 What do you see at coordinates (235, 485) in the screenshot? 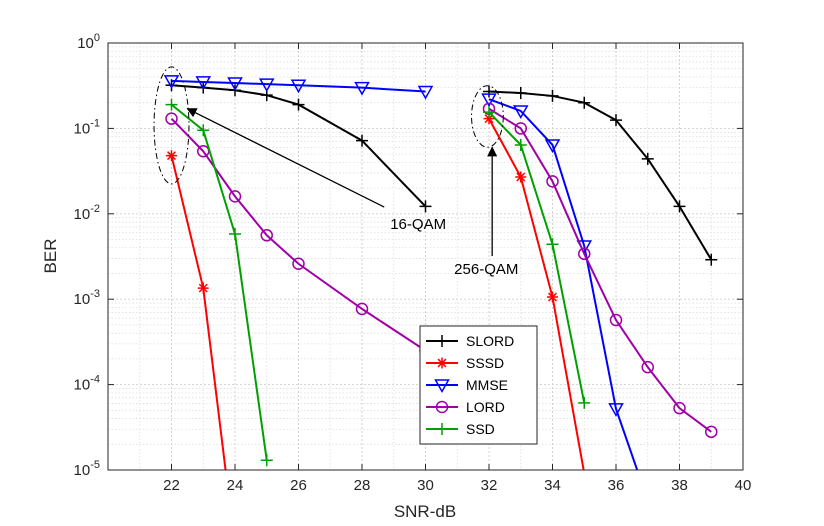
I see `x-tick-label: 24` at bounding box center [235, 485].